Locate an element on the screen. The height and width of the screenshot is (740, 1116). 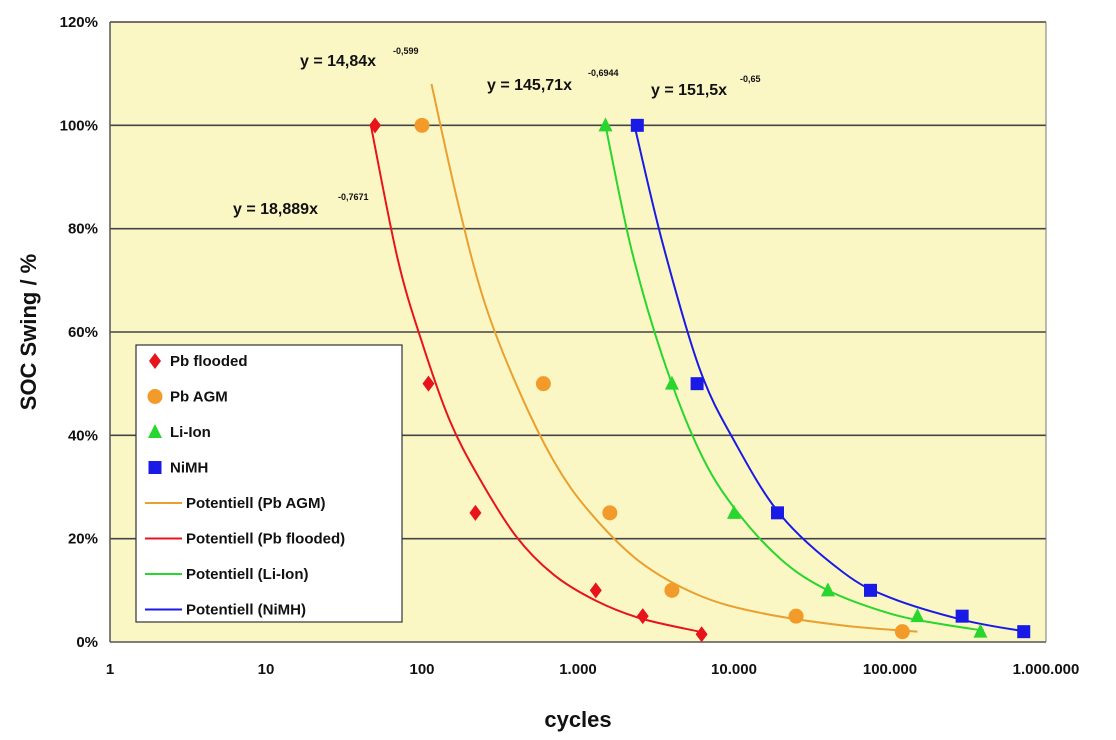
legend-item: Li-Ion is located at coordinates (179, 432).